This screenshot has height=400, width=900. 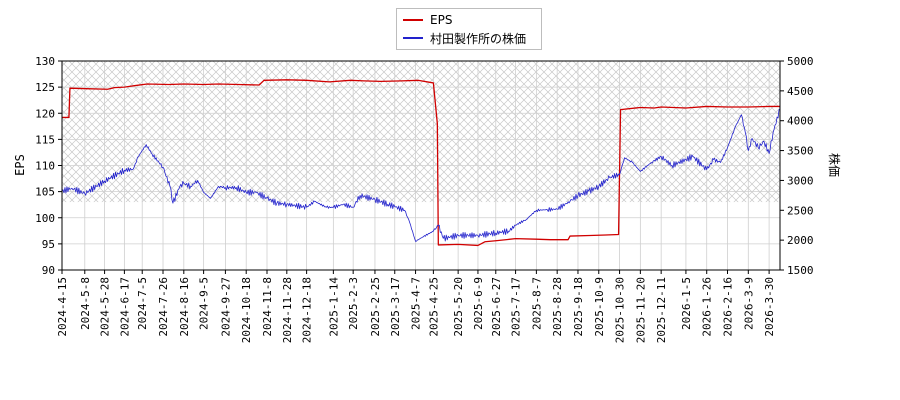 What do you see at coordinates (20, 165) in the screenshot?
I see `y-axis-label-left: EPS` at bounding box center [20, 165].